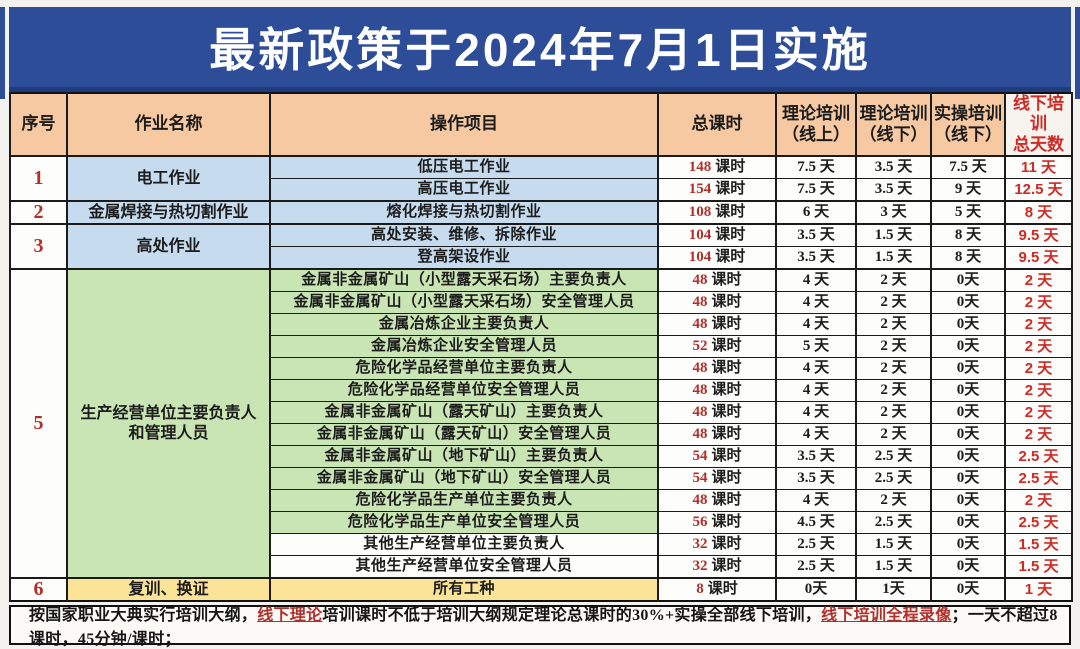 The width and height of the screenshot is (1080, 649). What do you see at coordinates (464, 280) in the screenshot?
I see `operation-item-cell: 金属非金属矿山（小型露天采石场）主要负责人` at bounding box center [464, 280].